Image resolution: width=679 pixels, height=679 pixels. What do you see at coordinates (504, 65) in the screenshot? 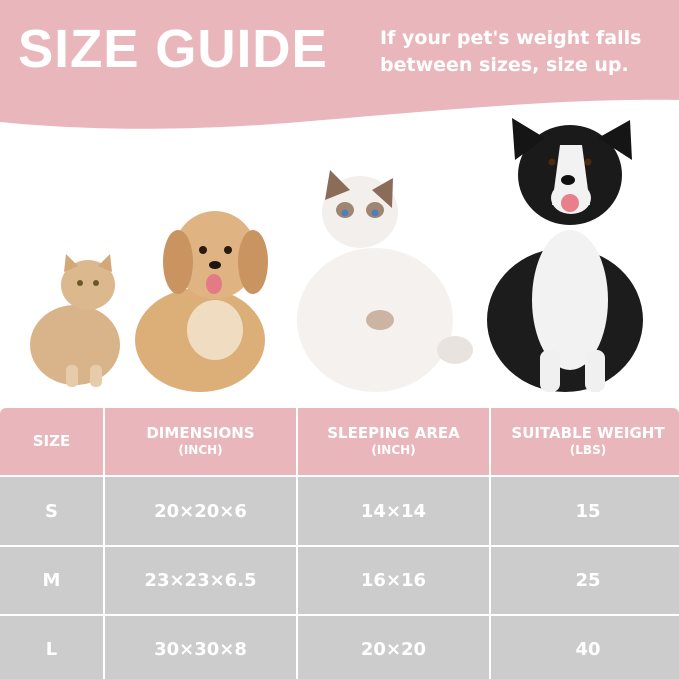
I see `note-line-2: between sizes, size up.` at bounding box center [504, 65].